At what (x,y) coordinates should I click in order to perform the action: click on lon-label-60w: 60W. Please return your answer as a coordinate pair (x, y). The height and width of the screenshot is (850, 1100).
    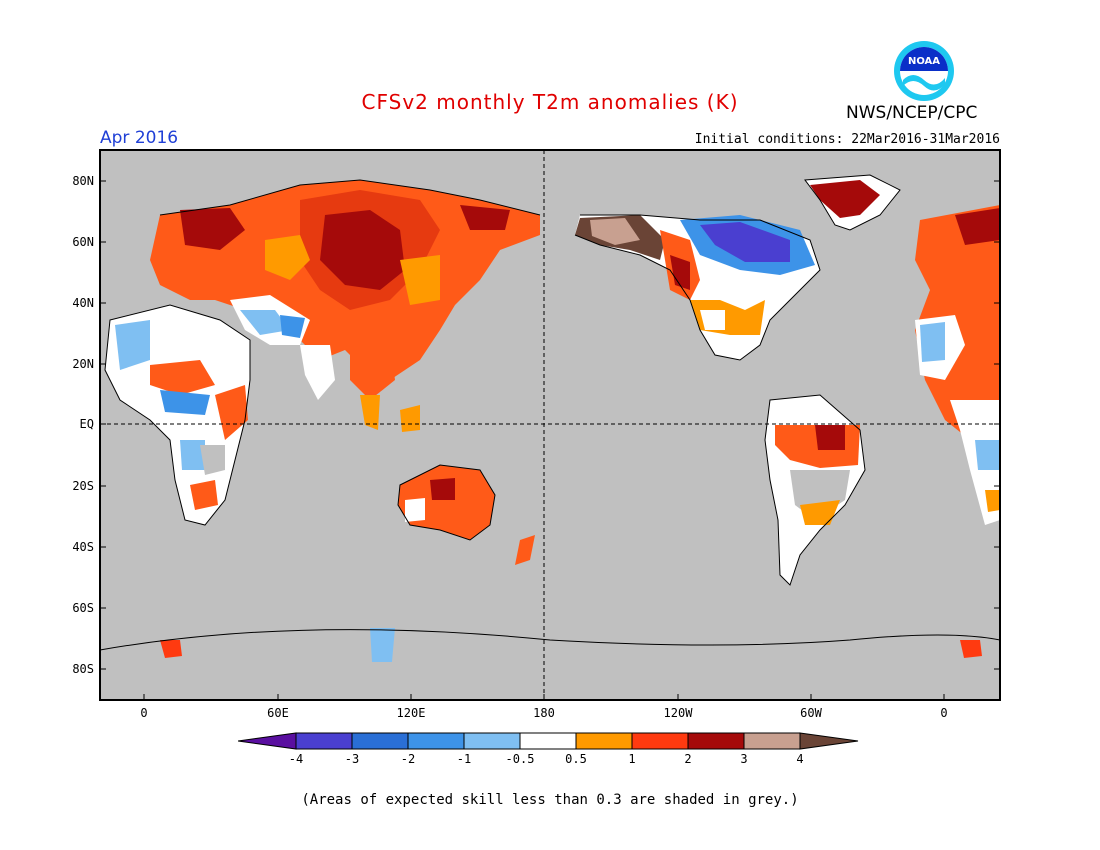
    Looking at the image, I should click on (811, 713).